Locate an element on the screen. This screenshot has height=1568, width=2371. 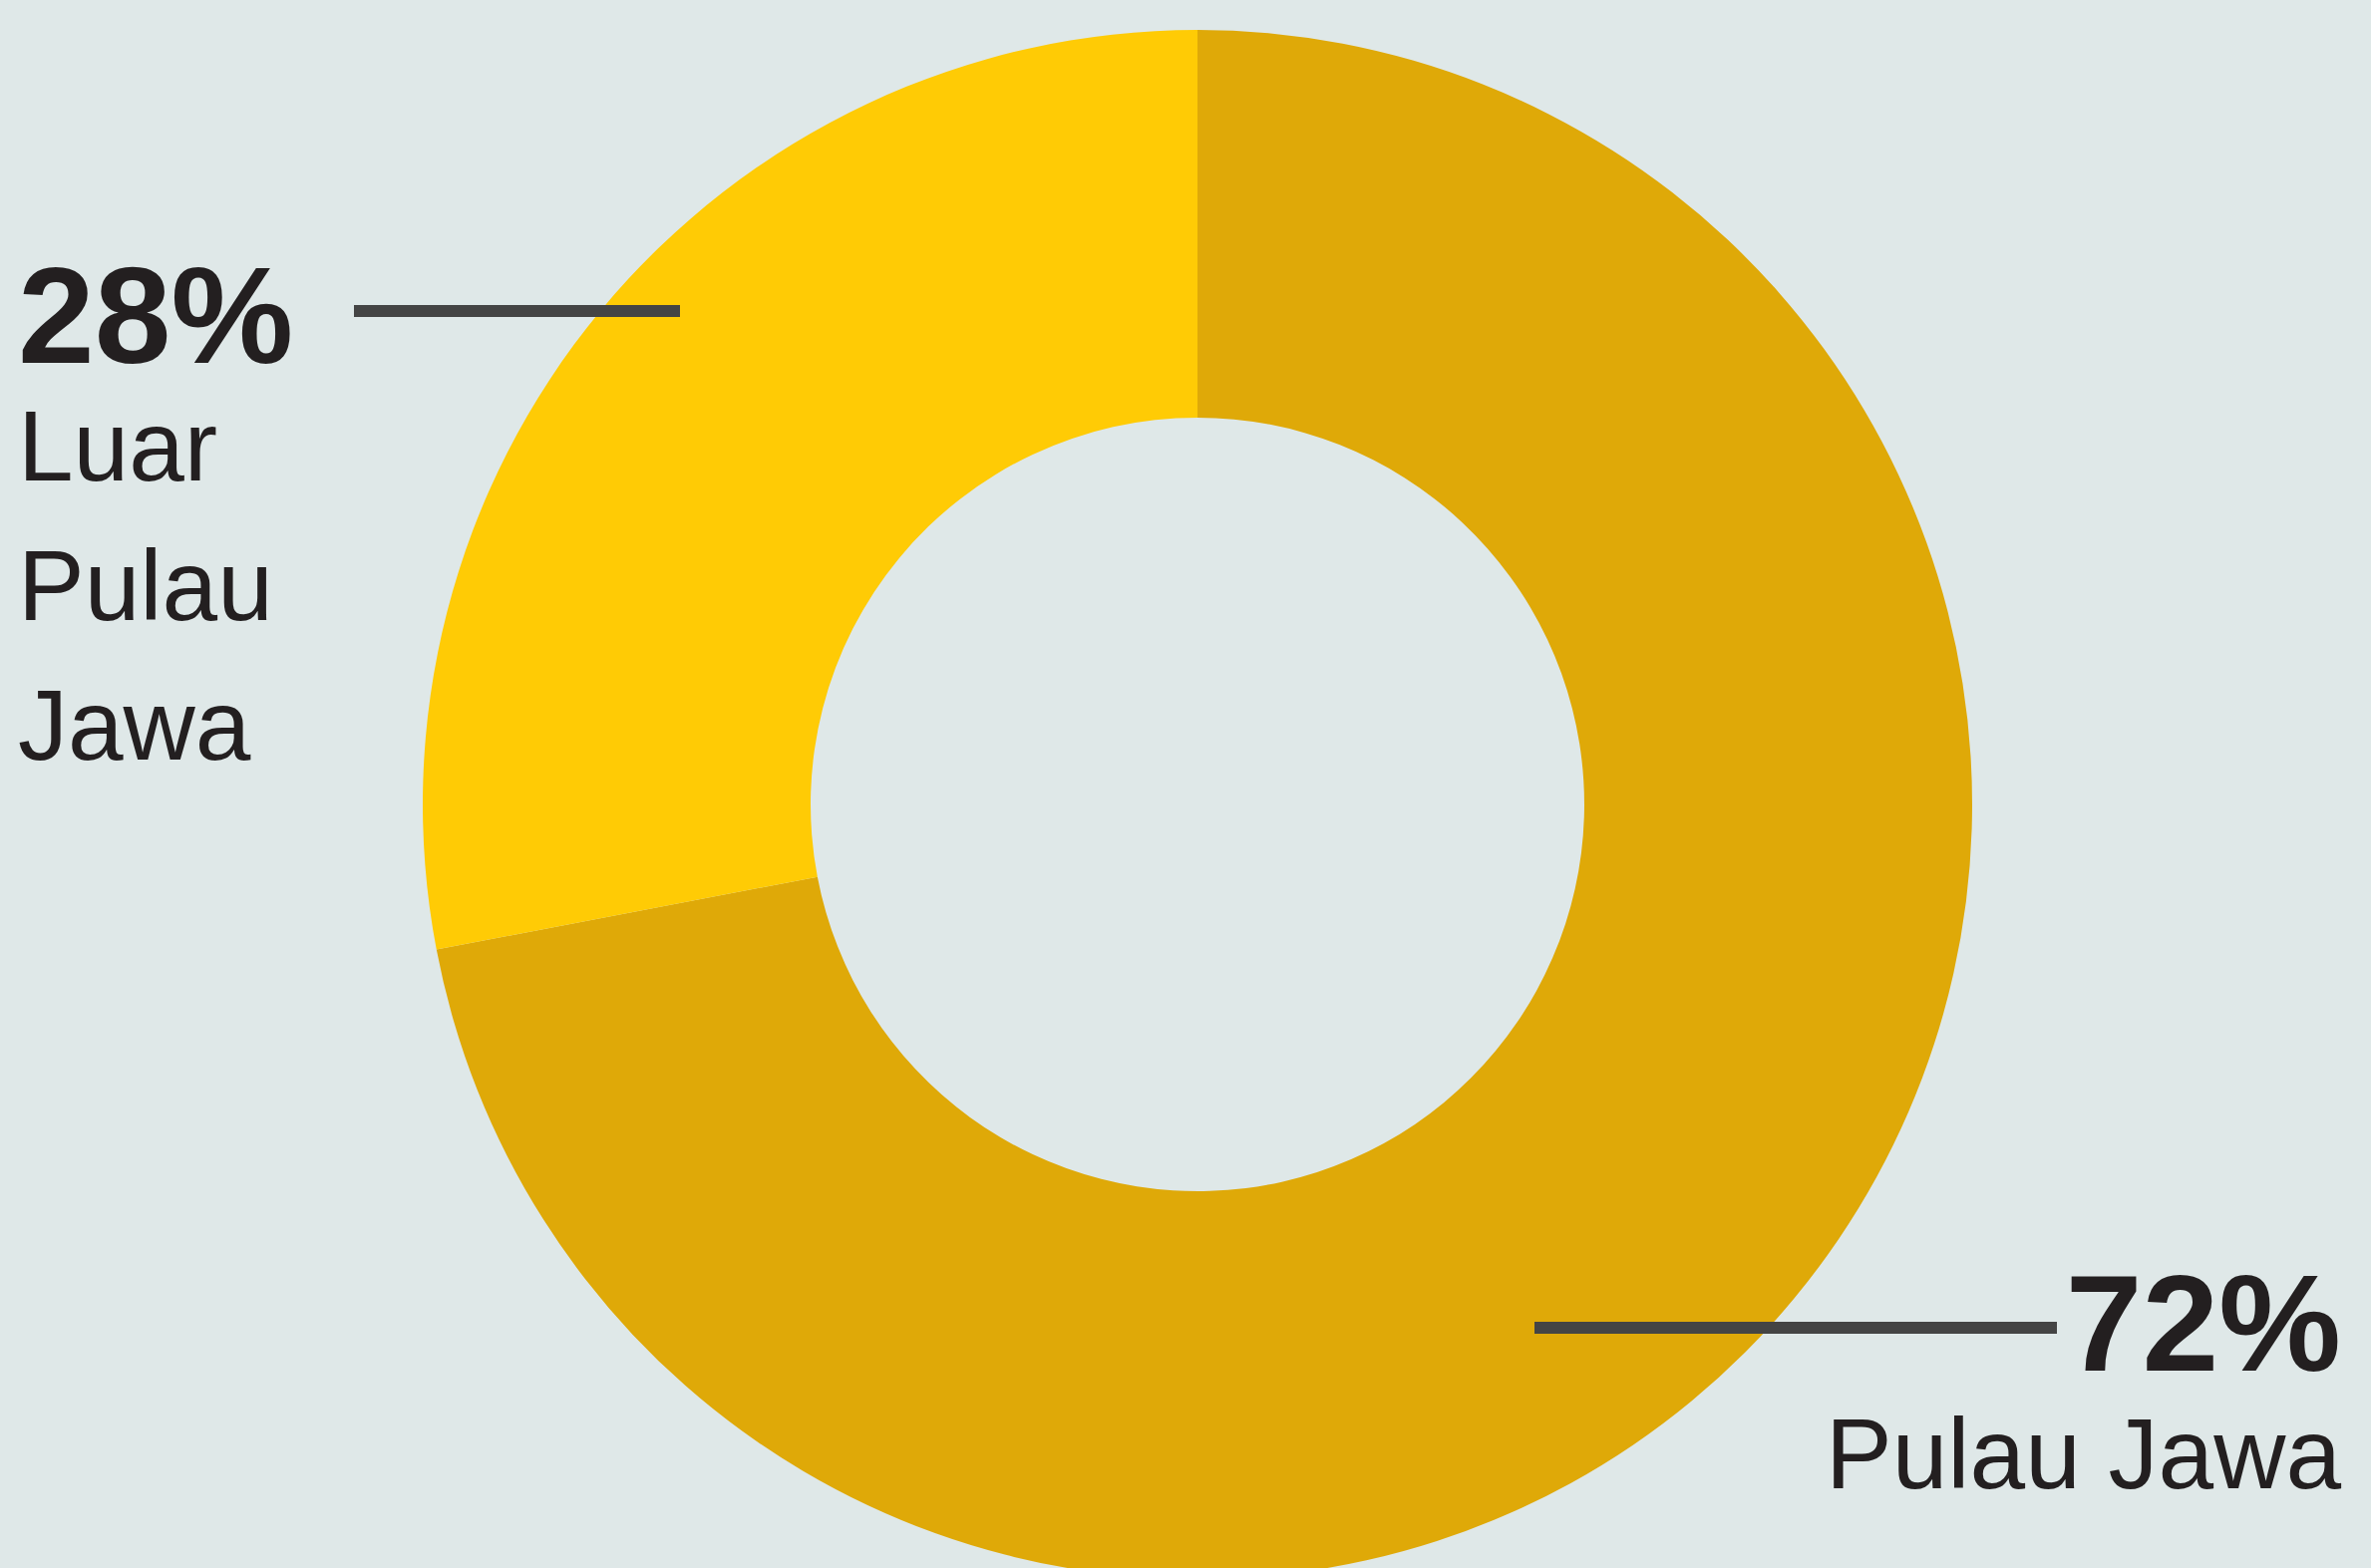
slice-label: Luar Pulau Jawa is located at coordinates (146, 585).